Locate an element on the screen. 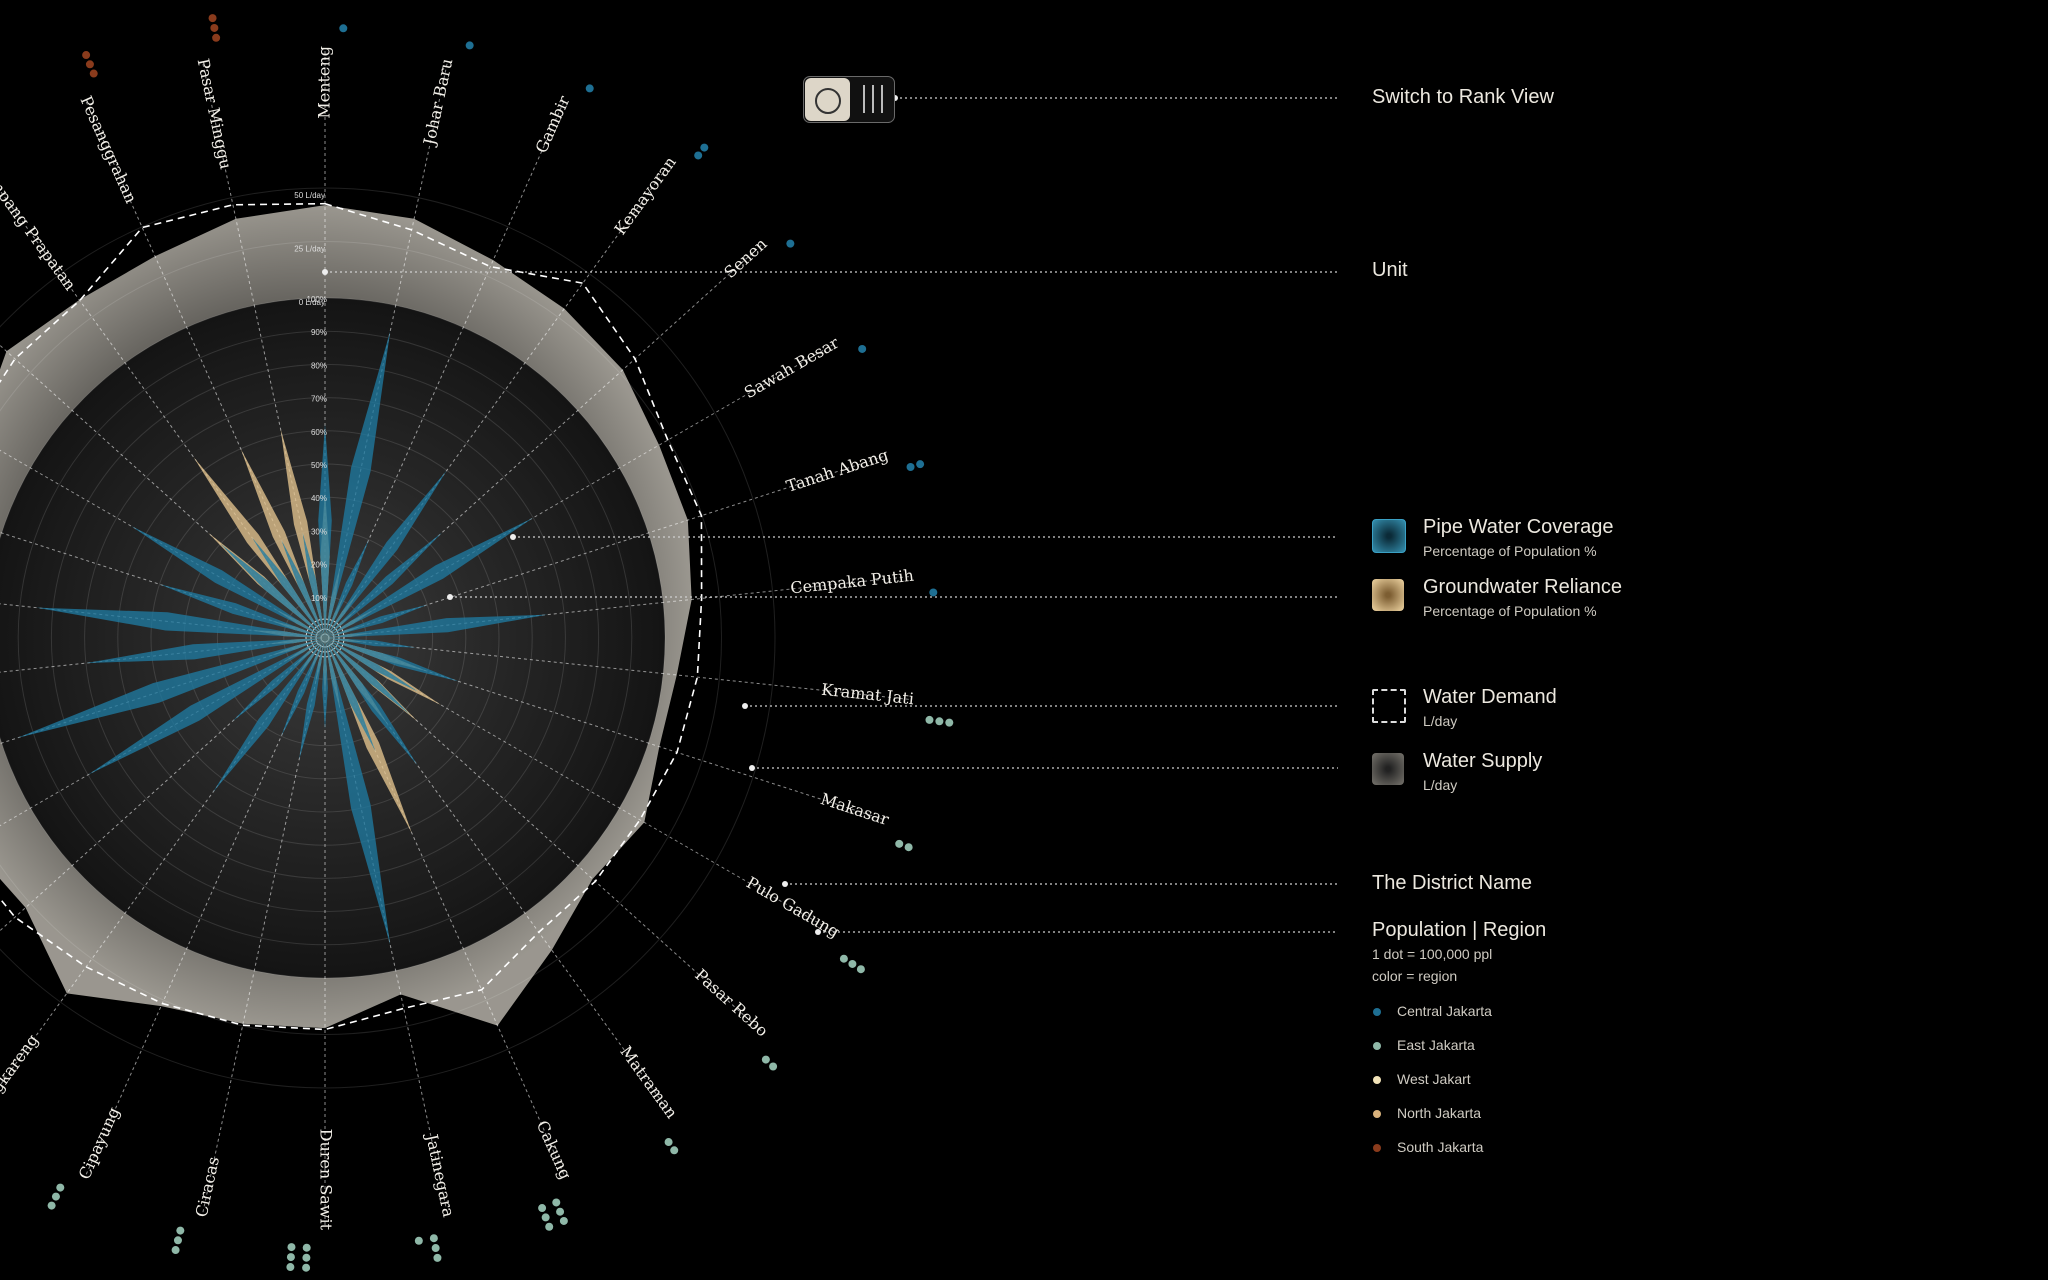  district-label-group: Sawah Besar is located at coordinates (791, 368).